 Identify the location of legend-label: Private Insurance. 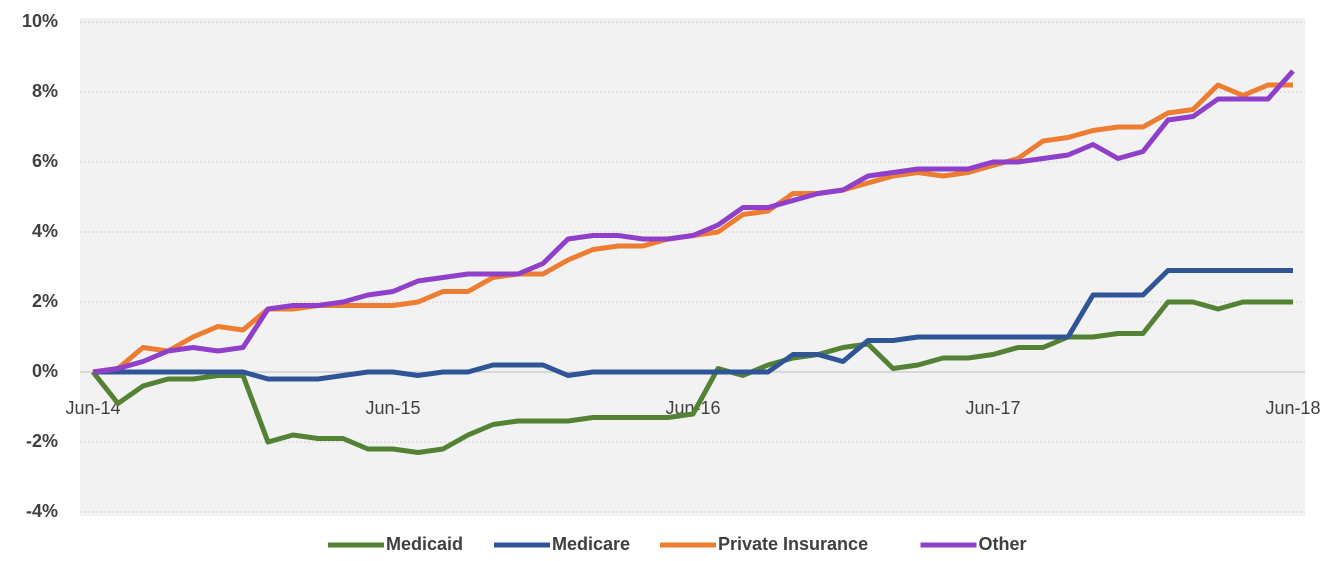
(793, 544).